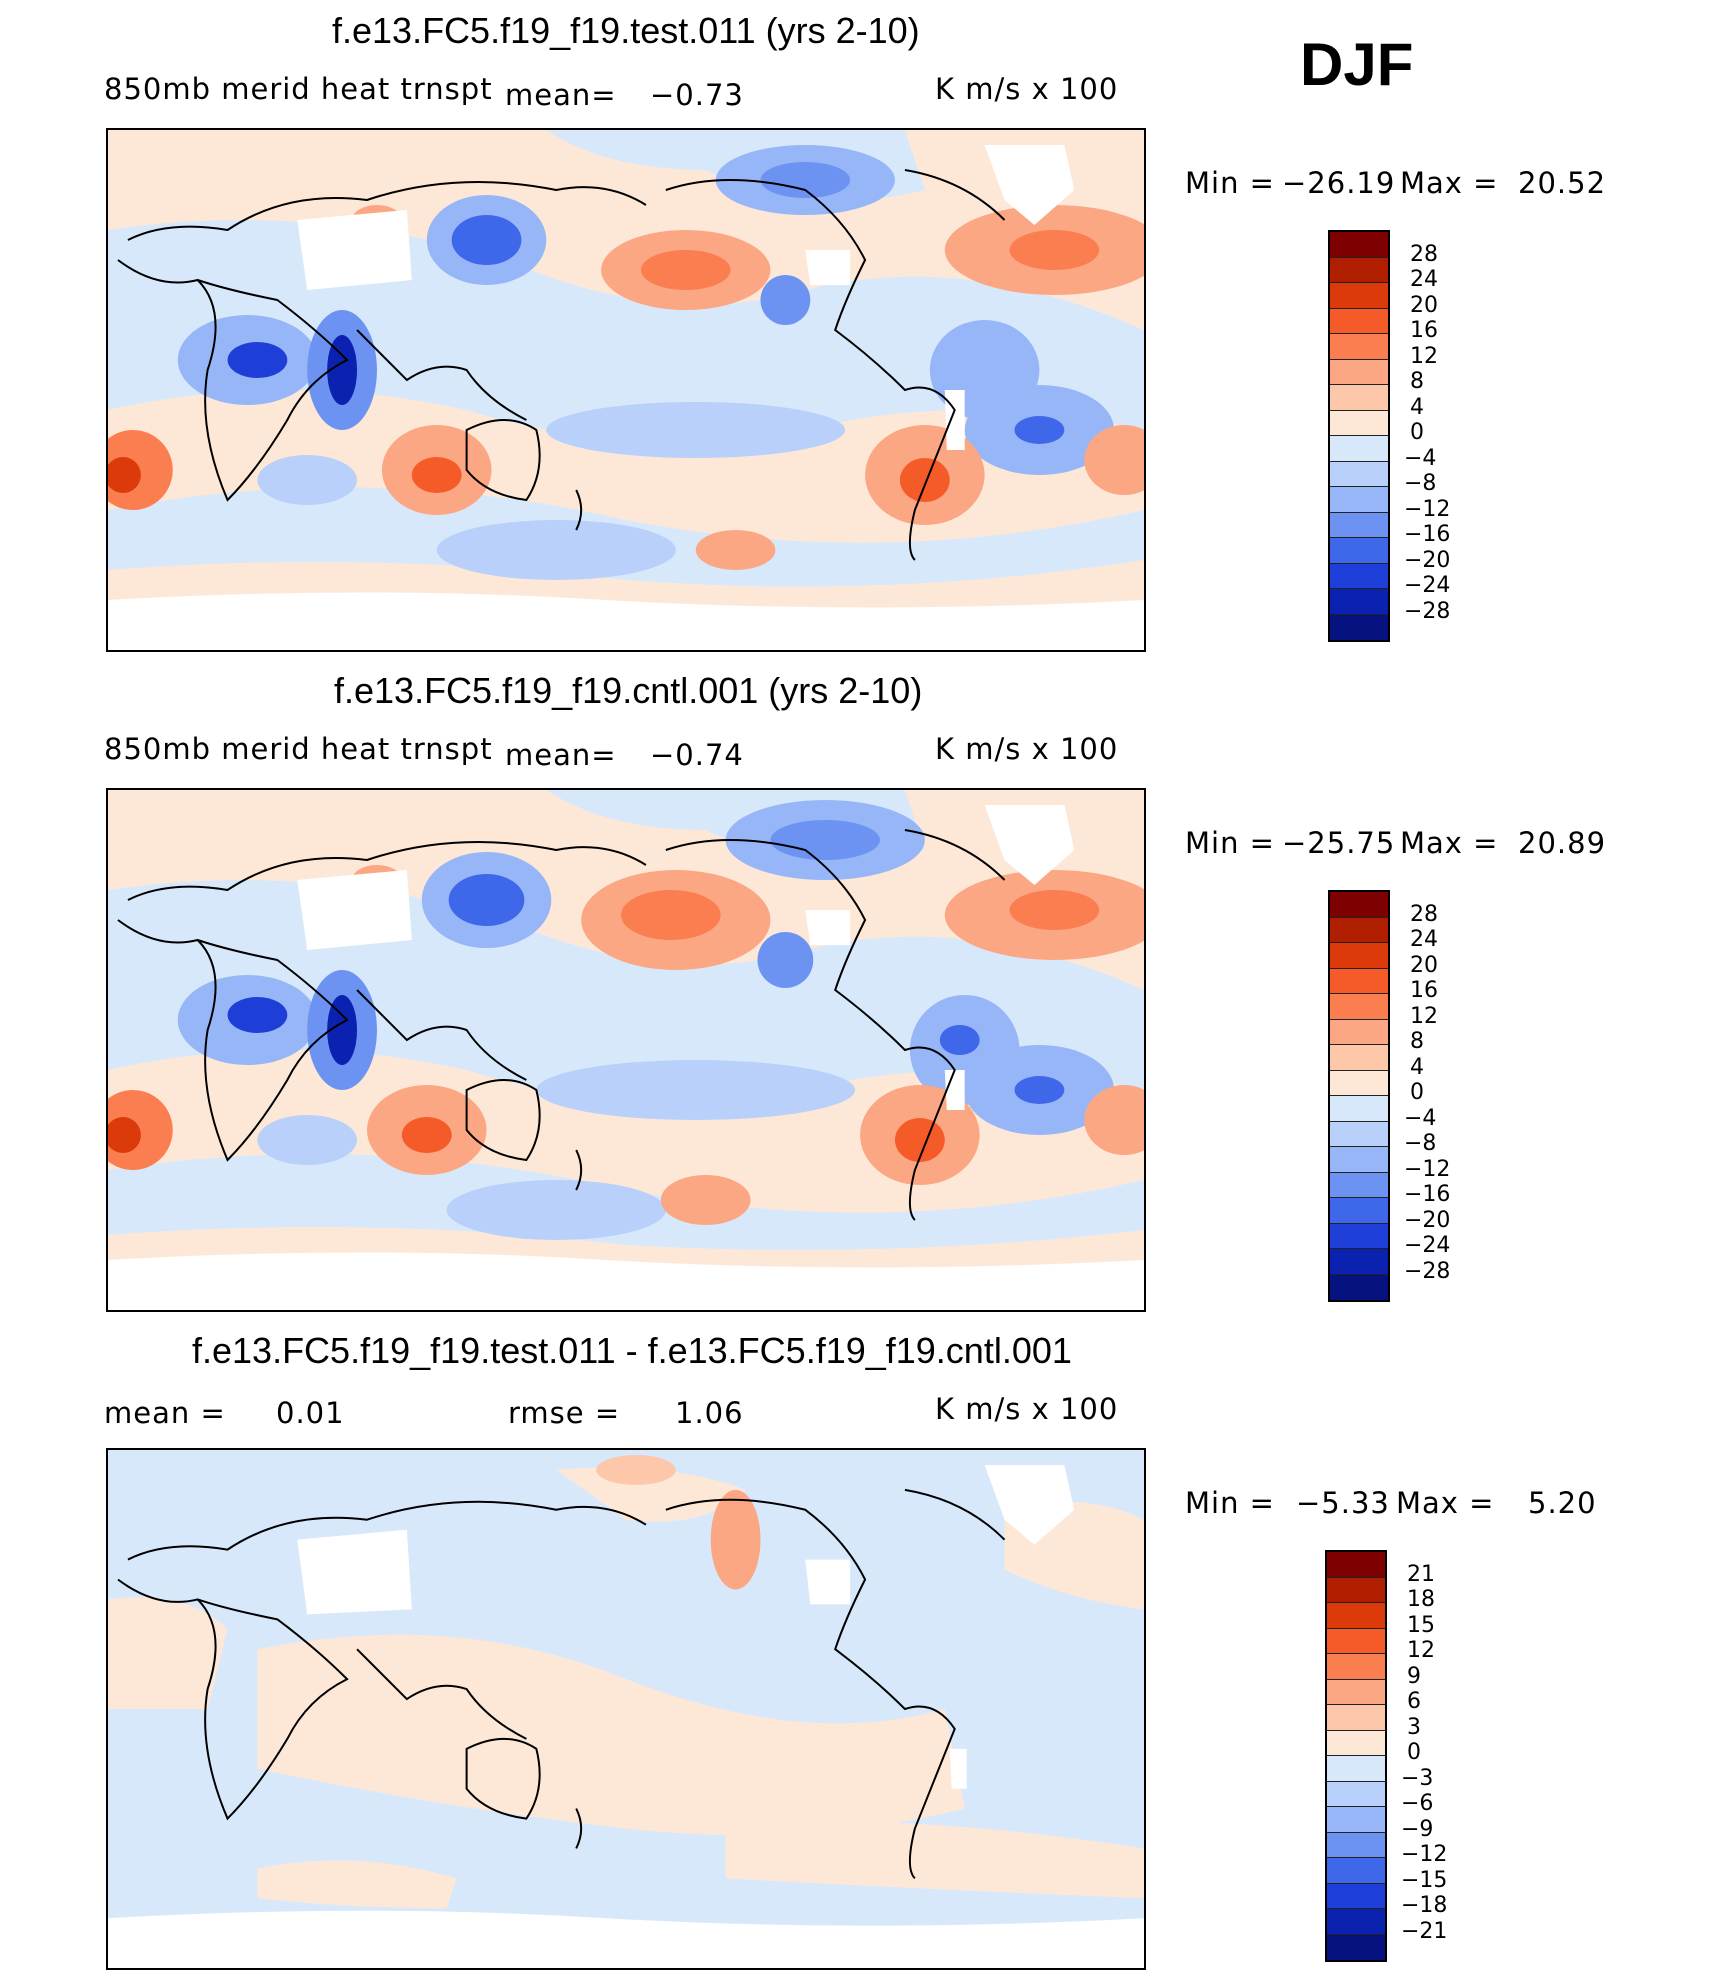 This screenshot has height=1974, width=1710. Describe the element at coordinates (1339, 843) in the screenshot. I see `panel-2-min-value: −25.75` at that location.